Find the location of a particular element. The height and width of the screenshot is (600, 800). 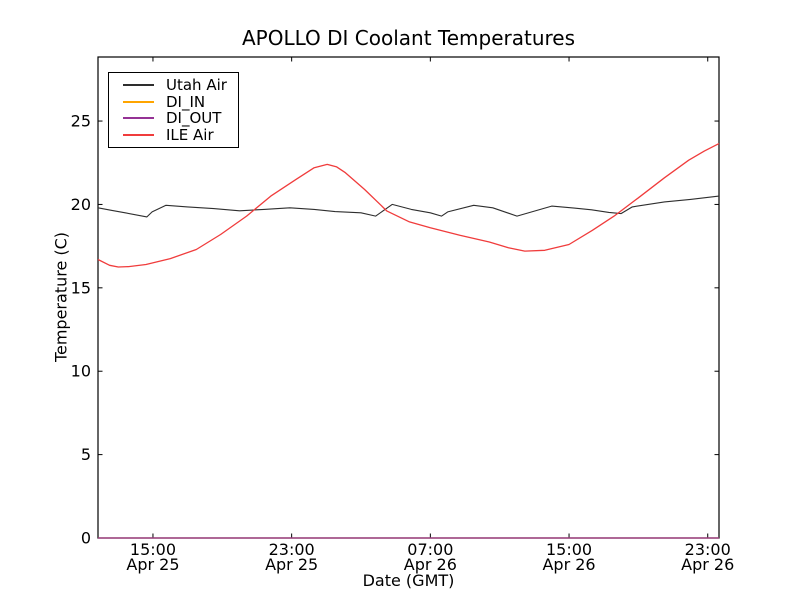

legend-line-swatch-utah-air is located at coordinates (138, 85).